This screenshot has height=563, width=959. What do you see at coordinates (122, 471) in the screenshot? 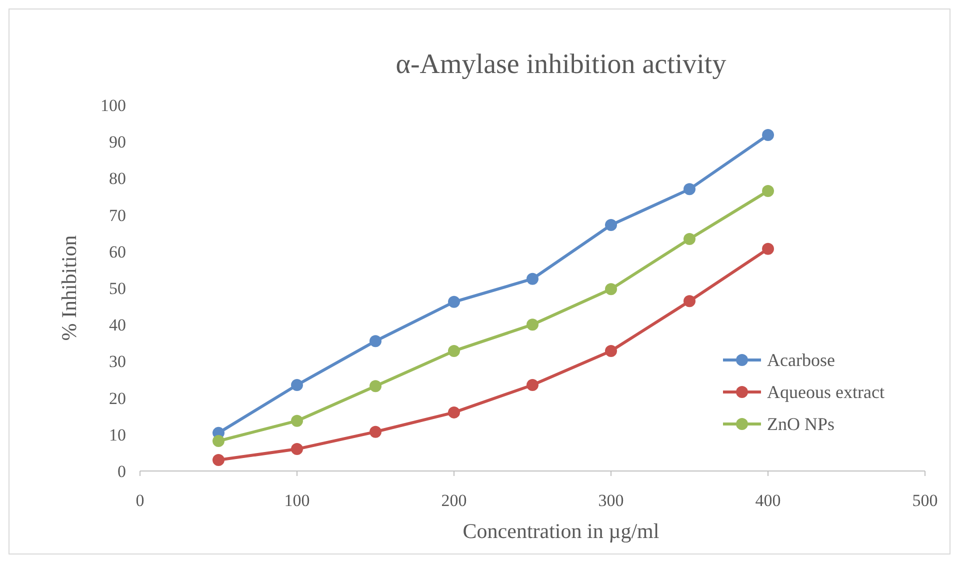
I see `y-tick-label: 0` at bounding box center [122, 471].